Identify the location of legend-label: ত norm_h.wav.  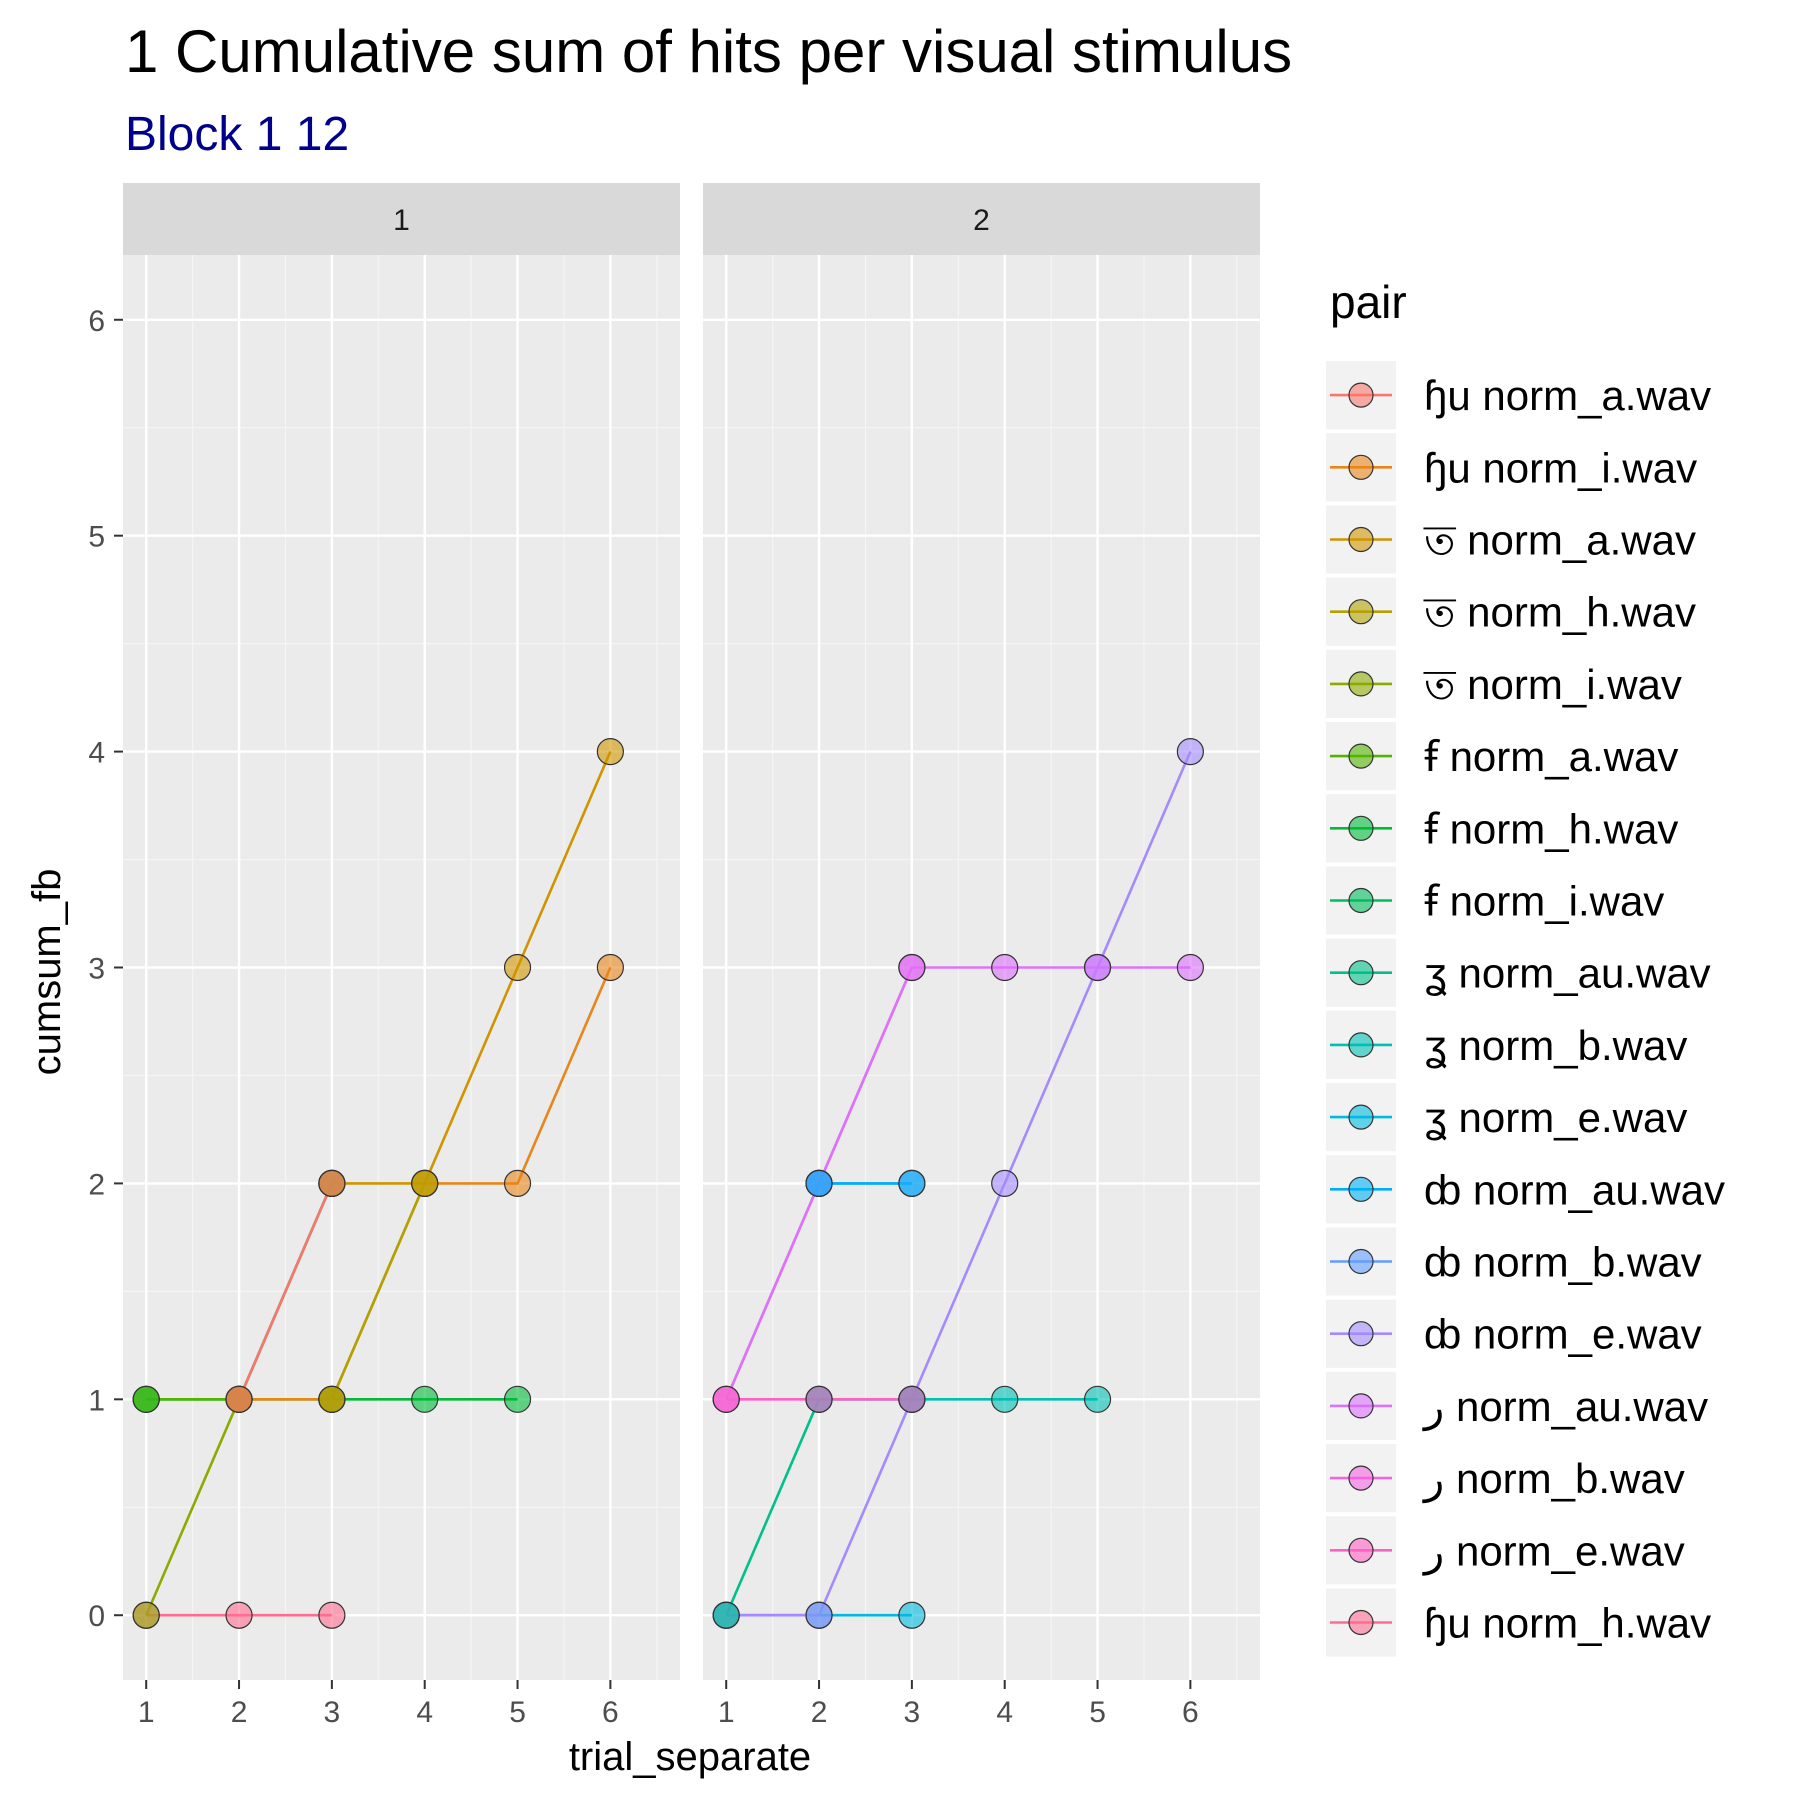
(1559, 612).